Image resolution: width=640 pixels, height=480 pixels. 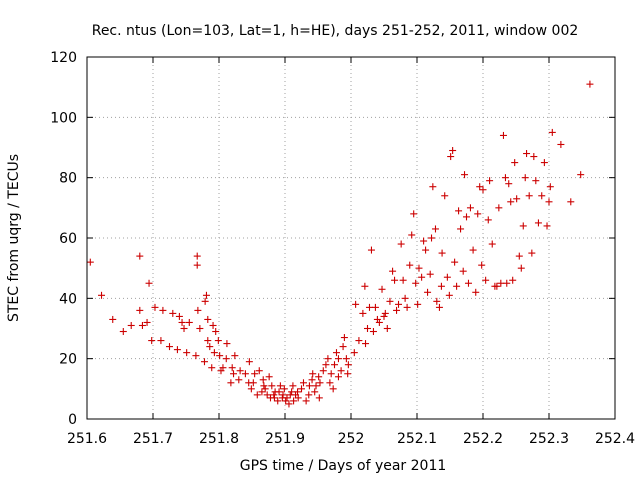 I want to click on y-axis-label: STEC from uqrg / TECUs, so click(x=14, y=238).